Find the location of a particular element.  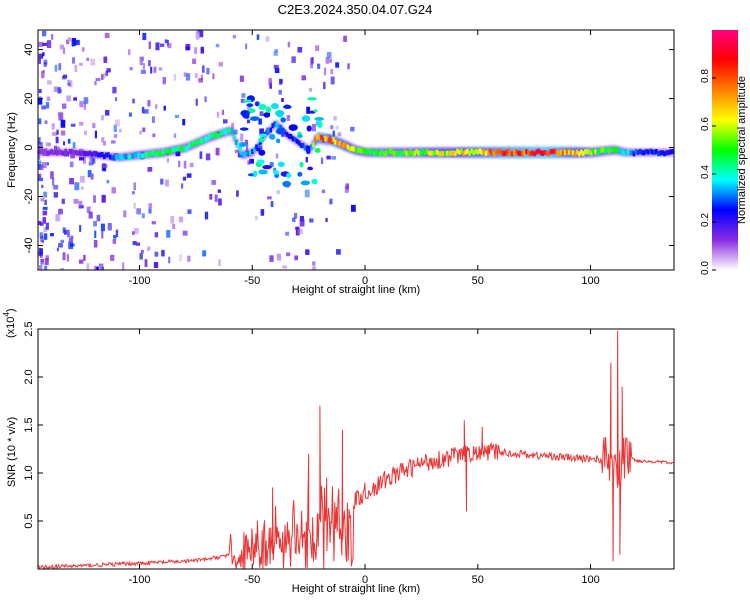

y-tick-label: 1.0 is located at coordinates (29, 472).